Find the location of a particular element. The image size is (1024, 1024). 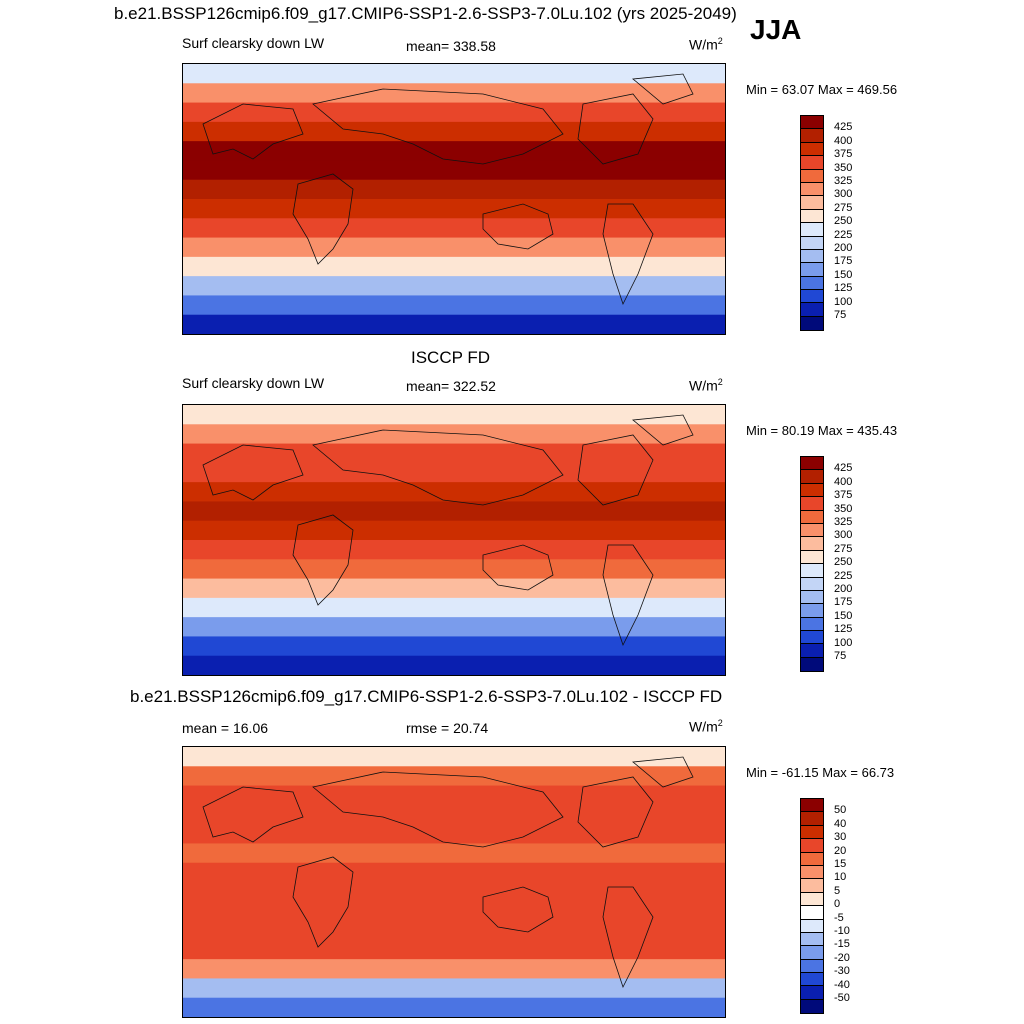

panel2-mean-label: mean= 322.52 is located at coordinates (451, 386).